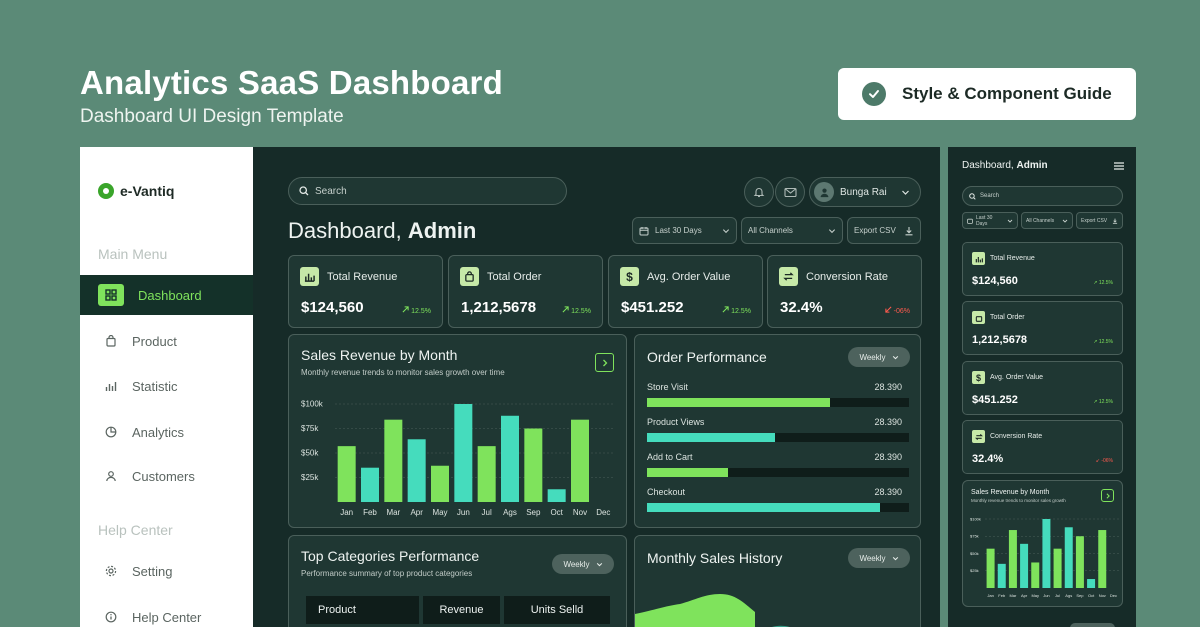  Describe the element at coordinates (879, 357) in the screenshot. I see `order-period-select: Weekly` at that location.